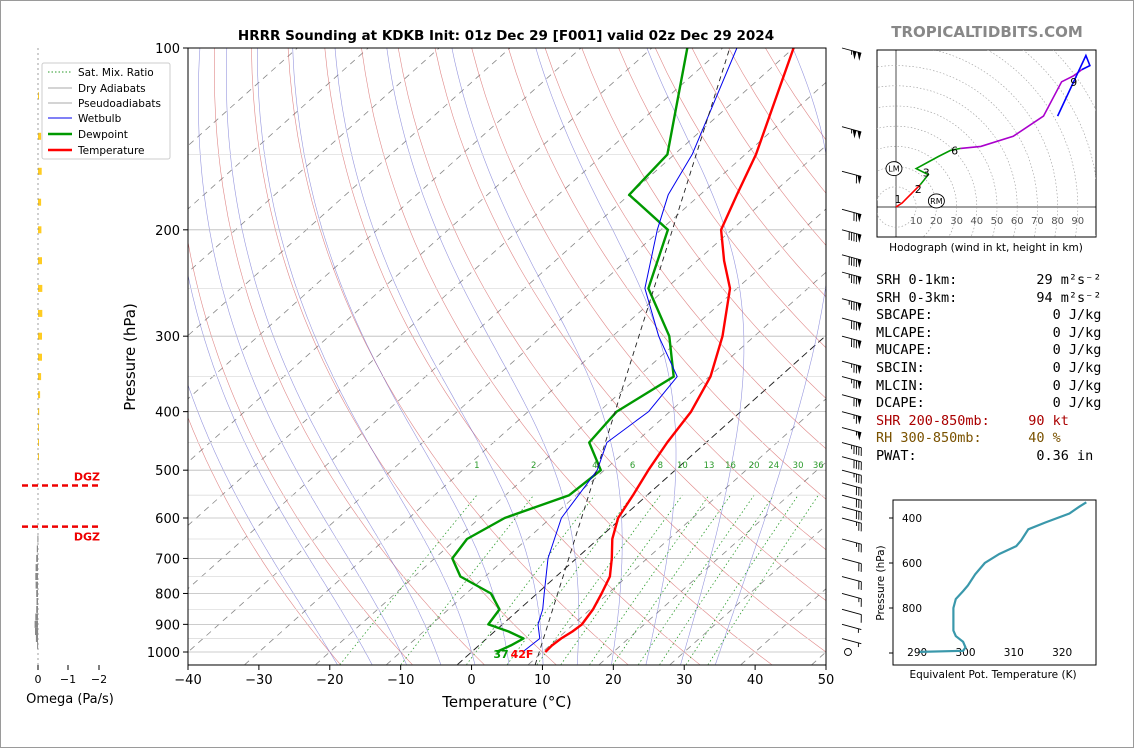 This screenshot has width=1134, height=748. What do you see at coordinates (613, 680) in the screenshot?
I see `x-tick-label: 20` at bounding box center [613, 680].